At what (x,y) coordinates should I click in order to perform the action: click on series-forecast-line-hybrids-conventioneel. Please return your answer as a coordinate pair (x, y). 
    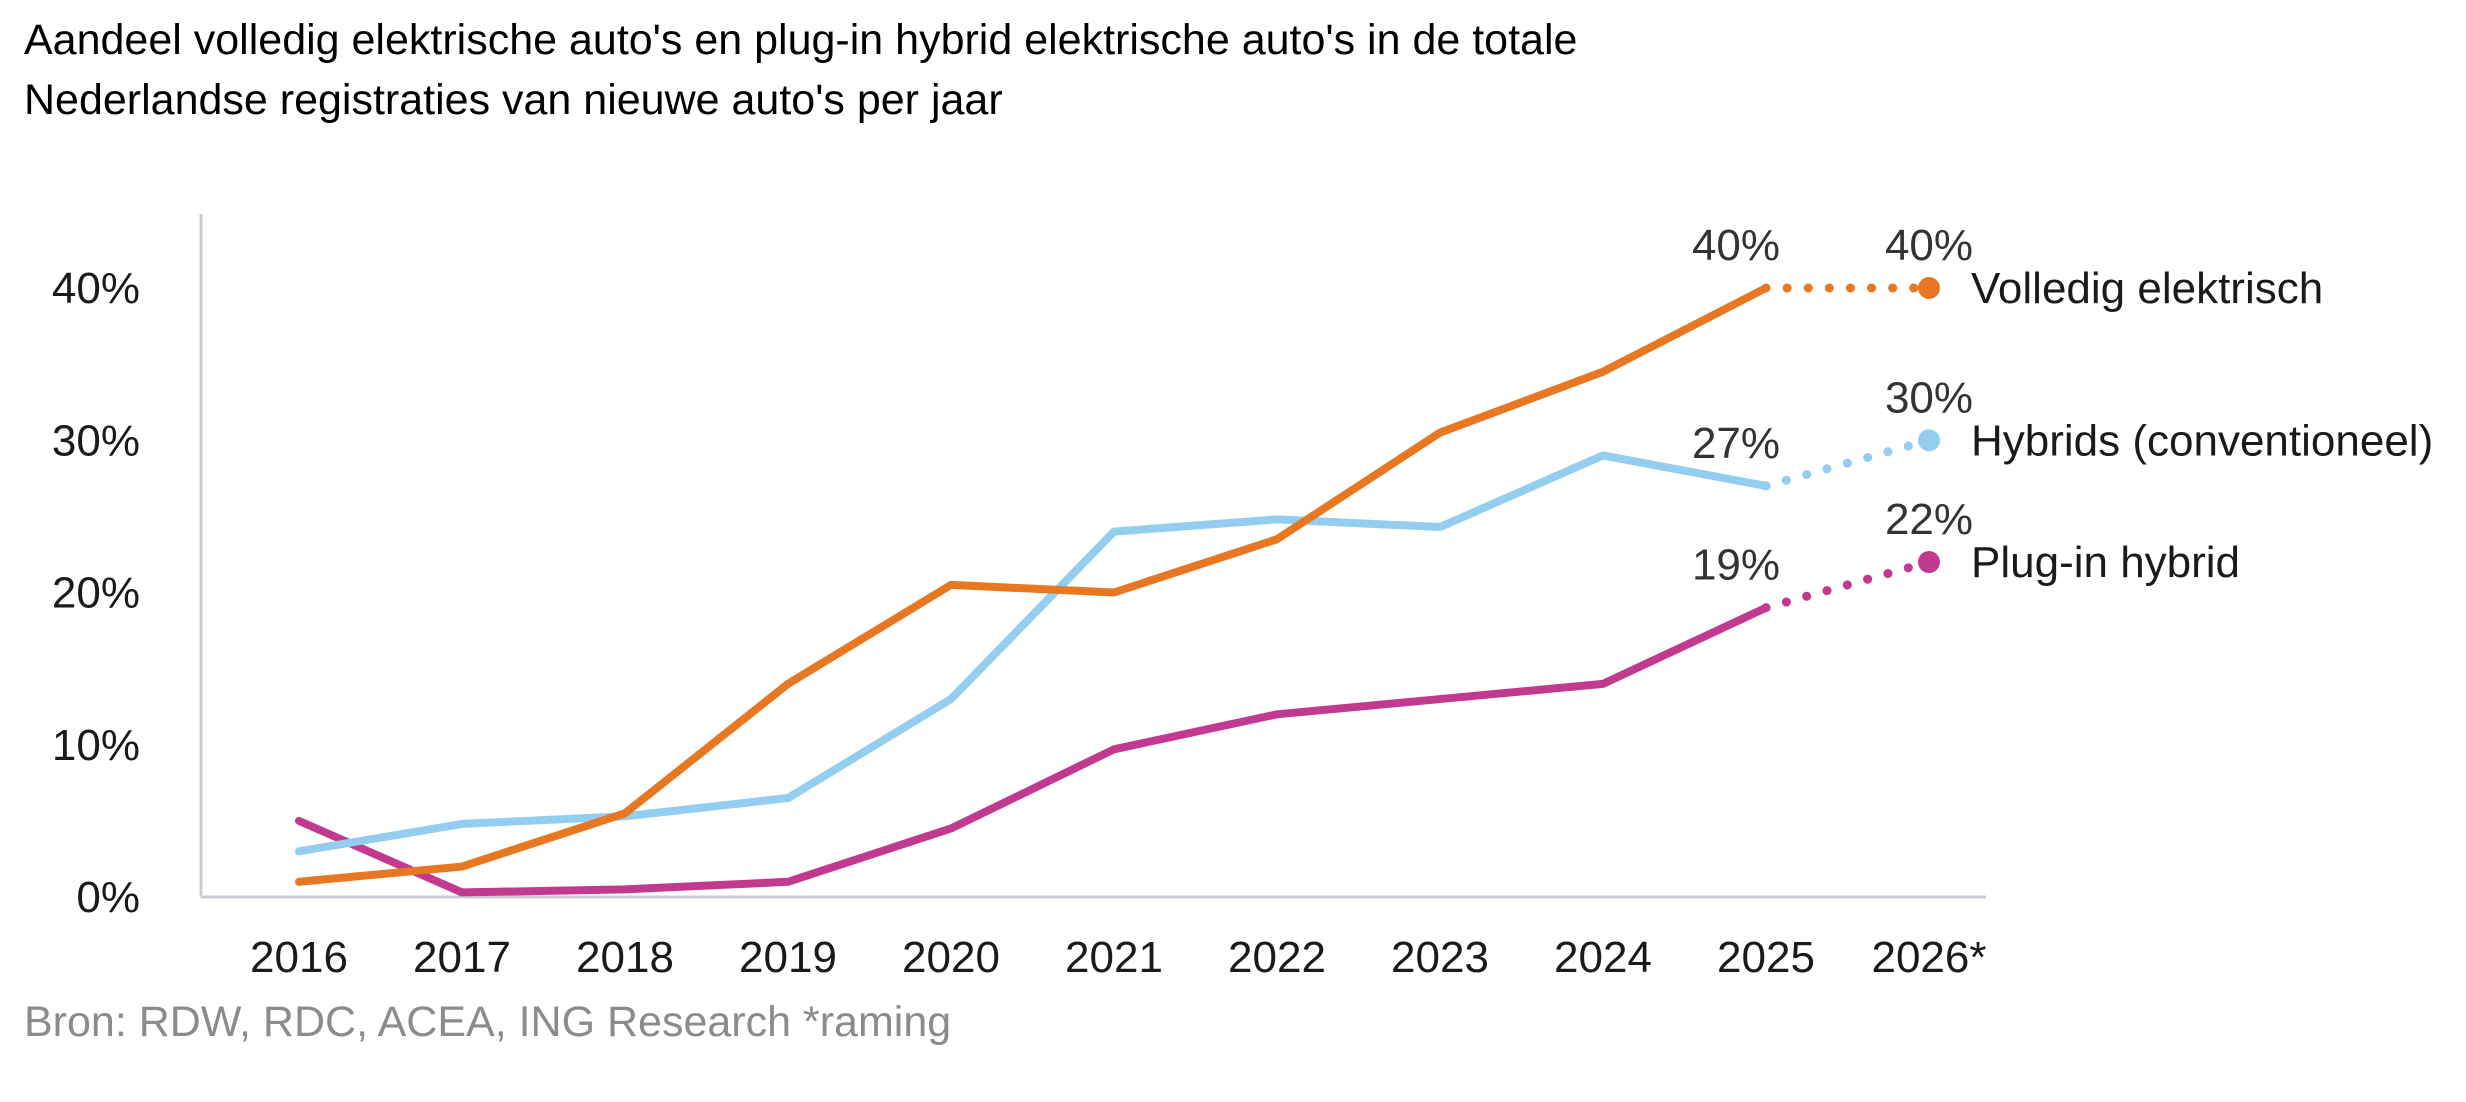
    Looking at the image, I should click on (1847, 463).